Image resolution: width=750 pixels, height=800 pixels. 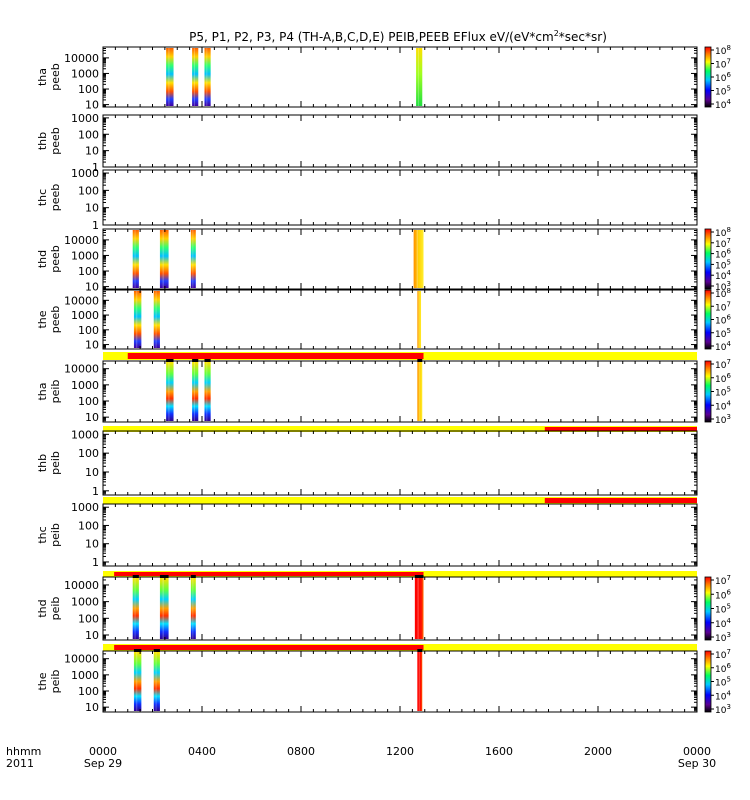 I want to click on title-superscript: 2, so click(x=556, y=33).